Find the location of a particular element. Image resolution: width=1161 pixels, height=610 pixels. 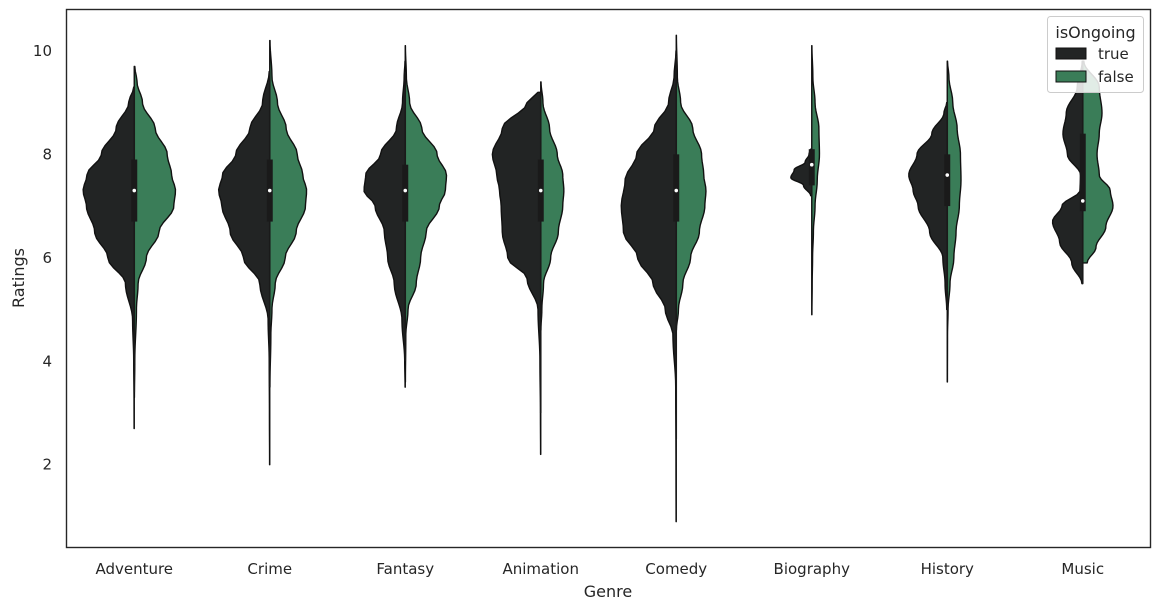

median-marker-history is located at coordinates (947, 175).